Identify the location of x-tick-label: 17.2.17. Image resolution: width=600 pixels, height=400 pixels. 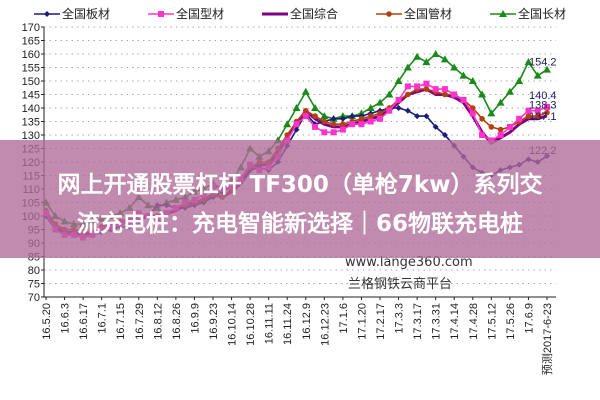
(381, 321).